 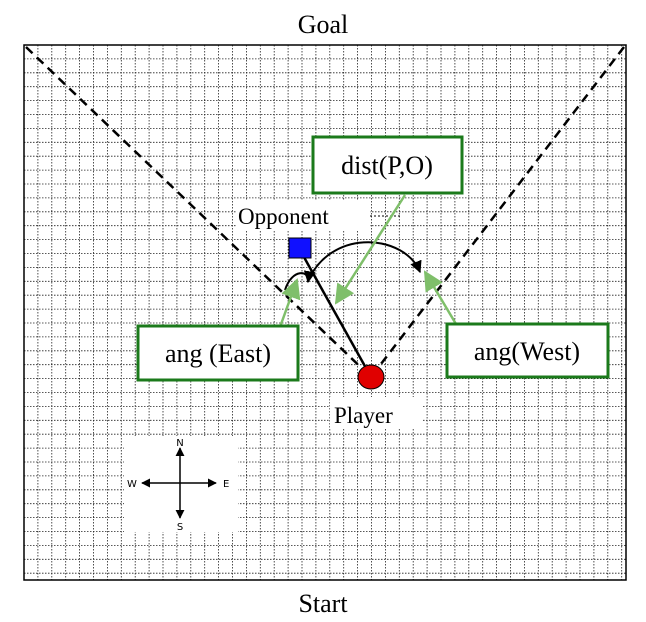 I want to click on ang-west-callout-text: ang(West), so click(x=527, y=351).